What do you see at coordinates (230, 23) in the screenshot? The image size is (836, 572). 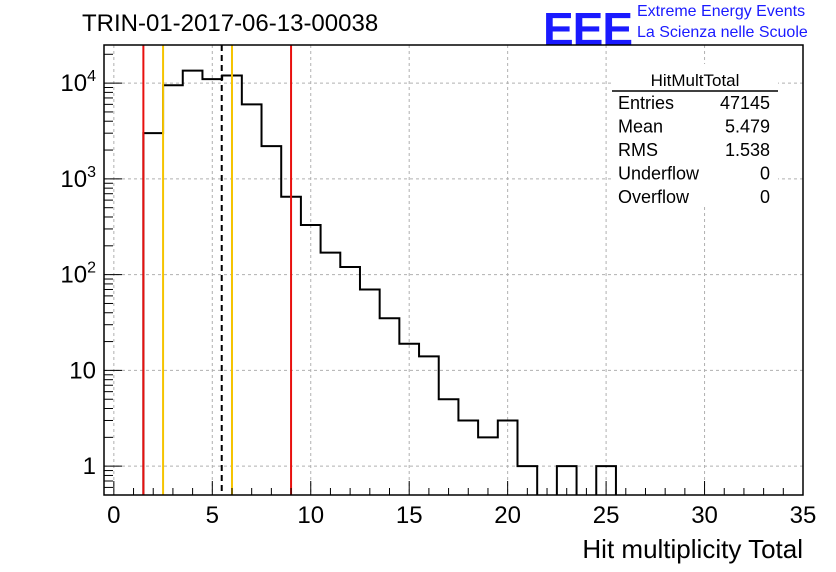 I see `chart-title: TRIN-01-2017-06-13-00038` at bounding box center [230, 23].